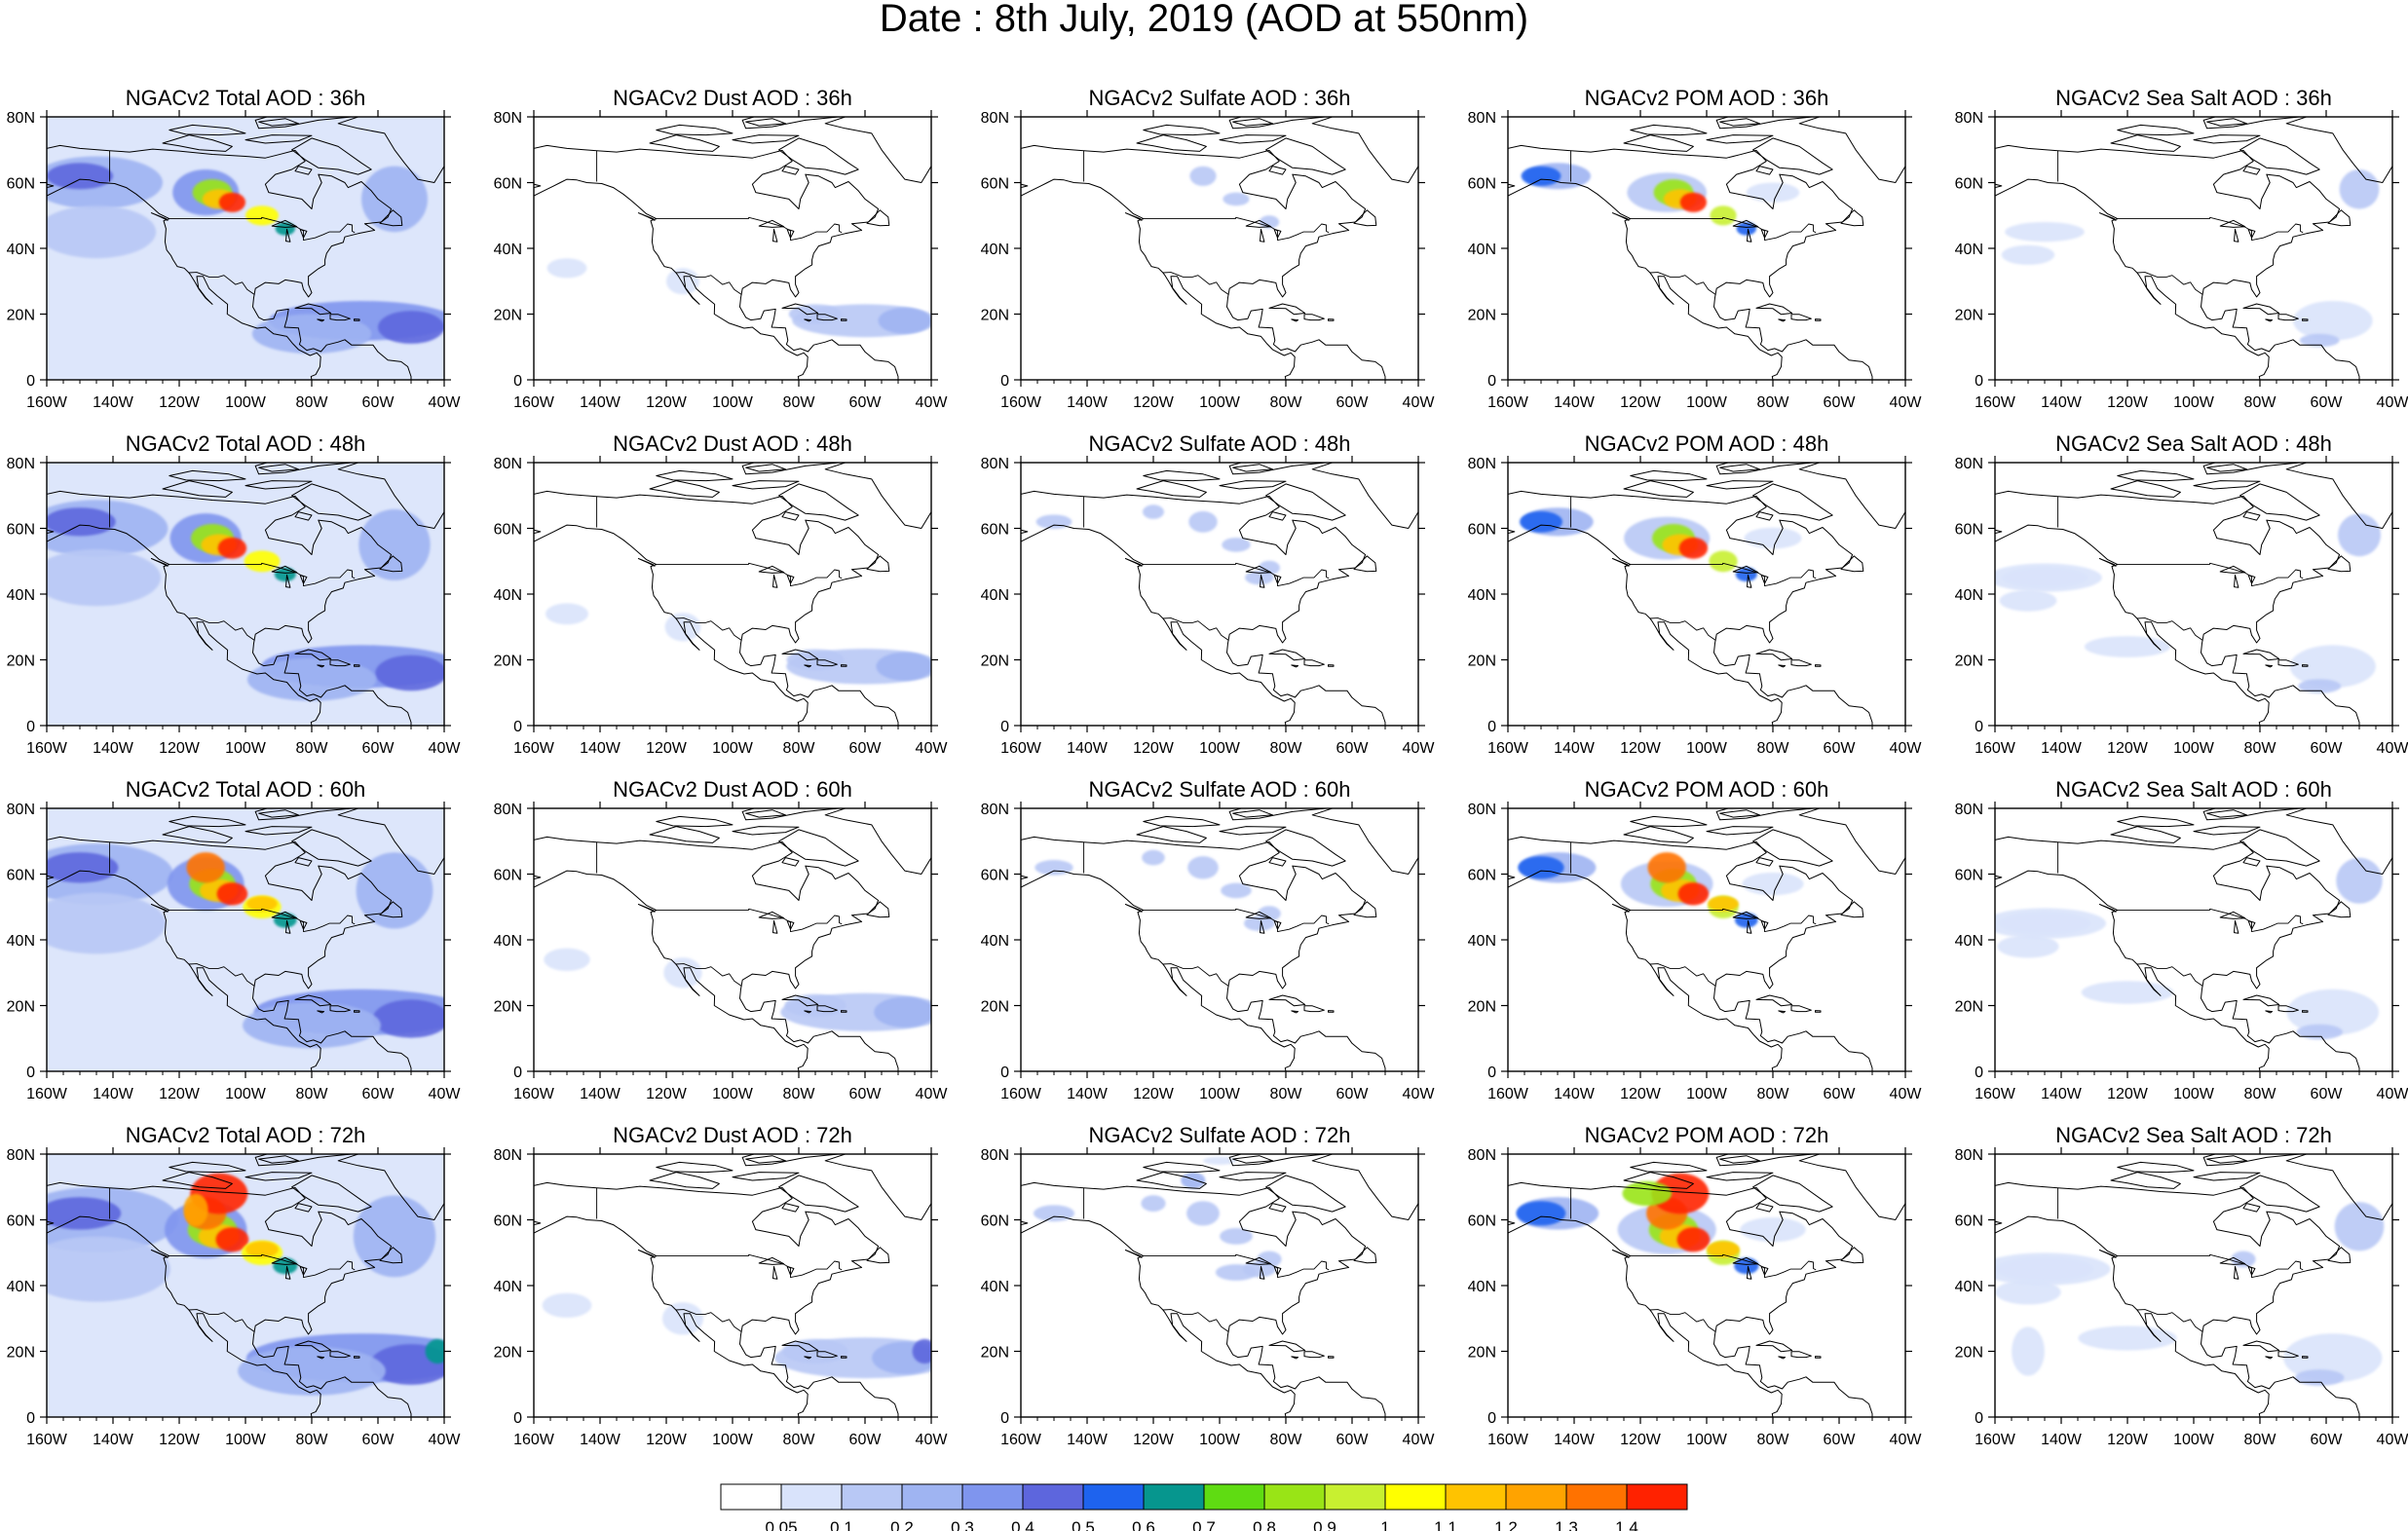 This screenshot has width=2408, height=1531. I want to click on lon-tick-label: 160W, so click(1995, 1440).